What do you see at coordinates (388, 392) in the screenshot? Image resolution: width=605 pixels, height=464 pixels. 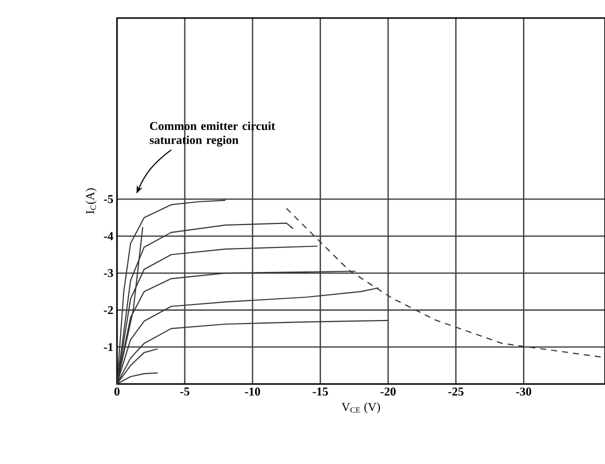 I see `x-tick-label: -20` at bounding box center [388, 392].